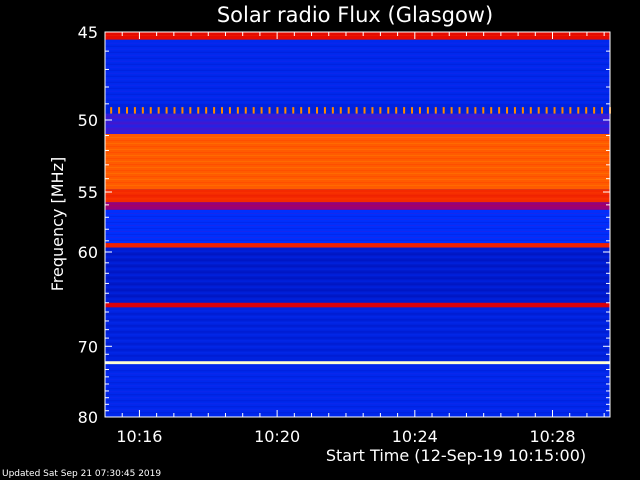  I want to click on y-tick-label: 60, so click(88, 252).